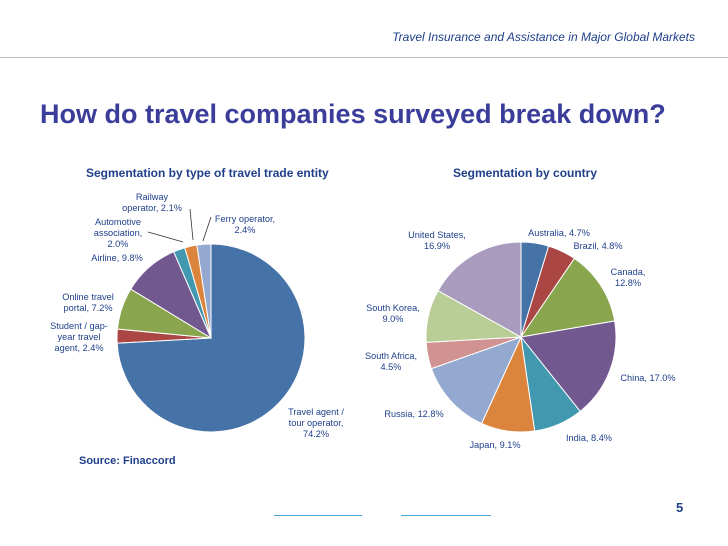 The image size is (728, 546). What do you see at coordinates (316, 423) in the screenshot?
I see `data-label-travel-agent-tour-operator: Travel agent / tour operator, 74.2%` at bounding box center [316, 423].